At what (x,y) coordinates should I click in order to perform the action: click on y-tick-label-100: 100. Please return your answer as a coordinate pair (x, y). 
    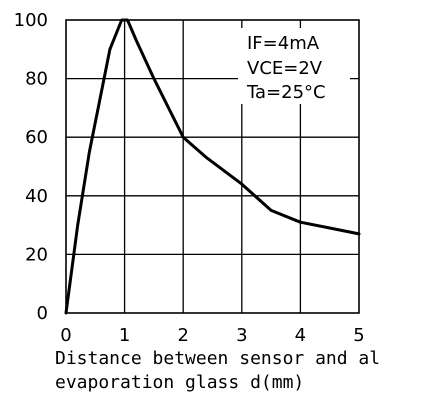
    Looking at the image, I should click on (31, 20).